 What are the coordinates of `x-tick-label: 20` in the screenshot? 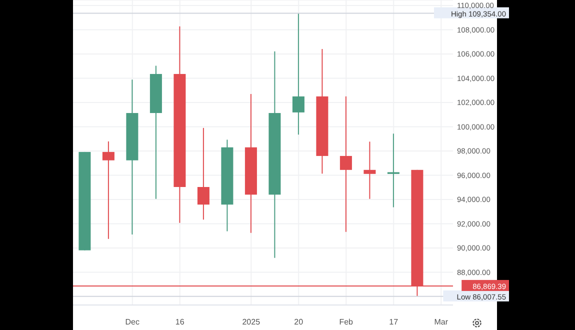 It's located at (299, 322).